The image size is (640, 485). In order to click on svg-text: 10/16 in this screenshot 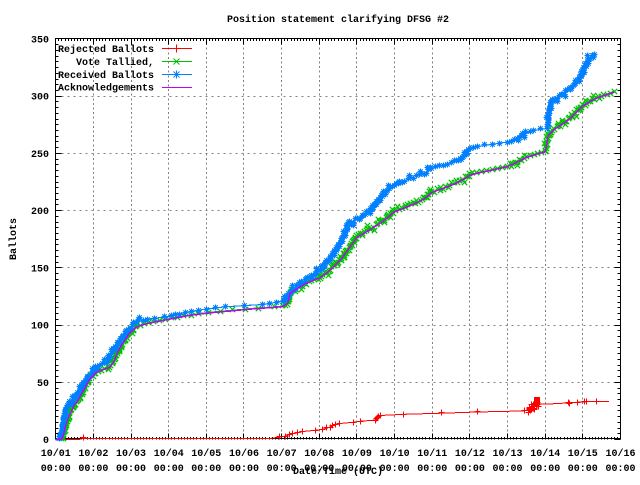, I will do `click(620, 454)`.